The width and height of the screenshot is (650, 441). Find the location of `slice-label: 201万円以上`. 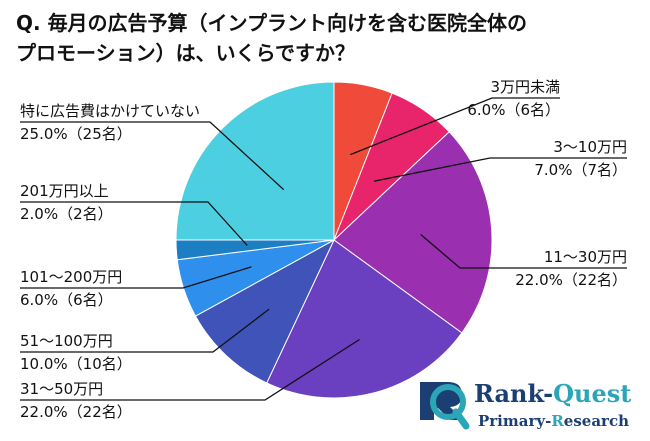

slice-label: 201万円以上 is located at coordinates (64, 191).